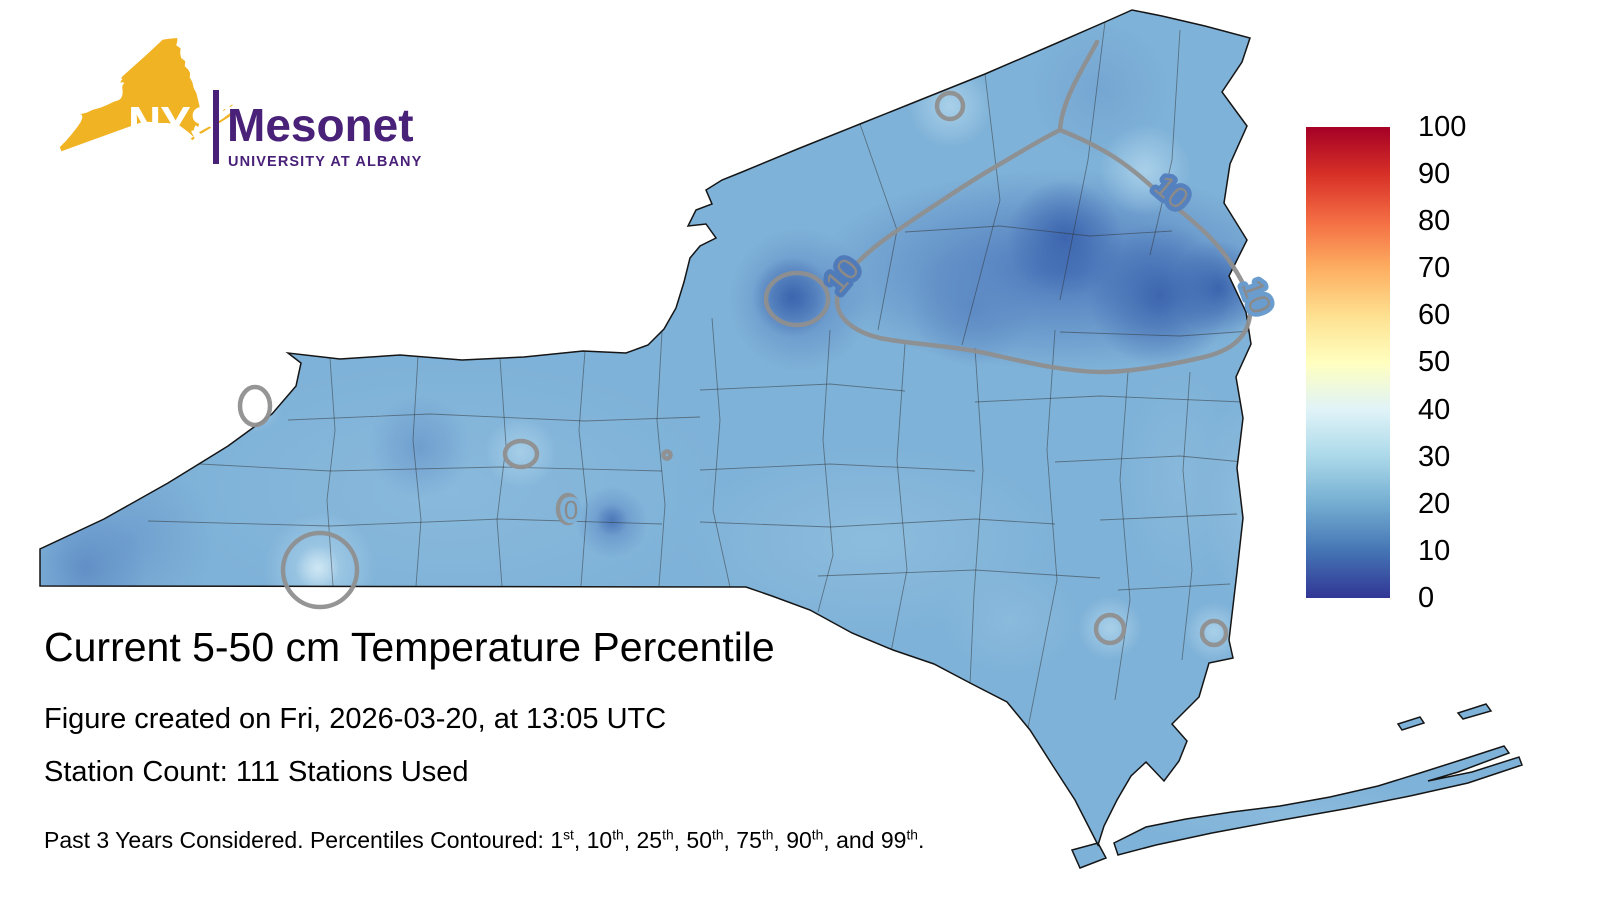 The image size is (1600, 900). Describe the element at coordinates (571, 510) in the screenshot. I see `contour-label-0: 0` at that location.